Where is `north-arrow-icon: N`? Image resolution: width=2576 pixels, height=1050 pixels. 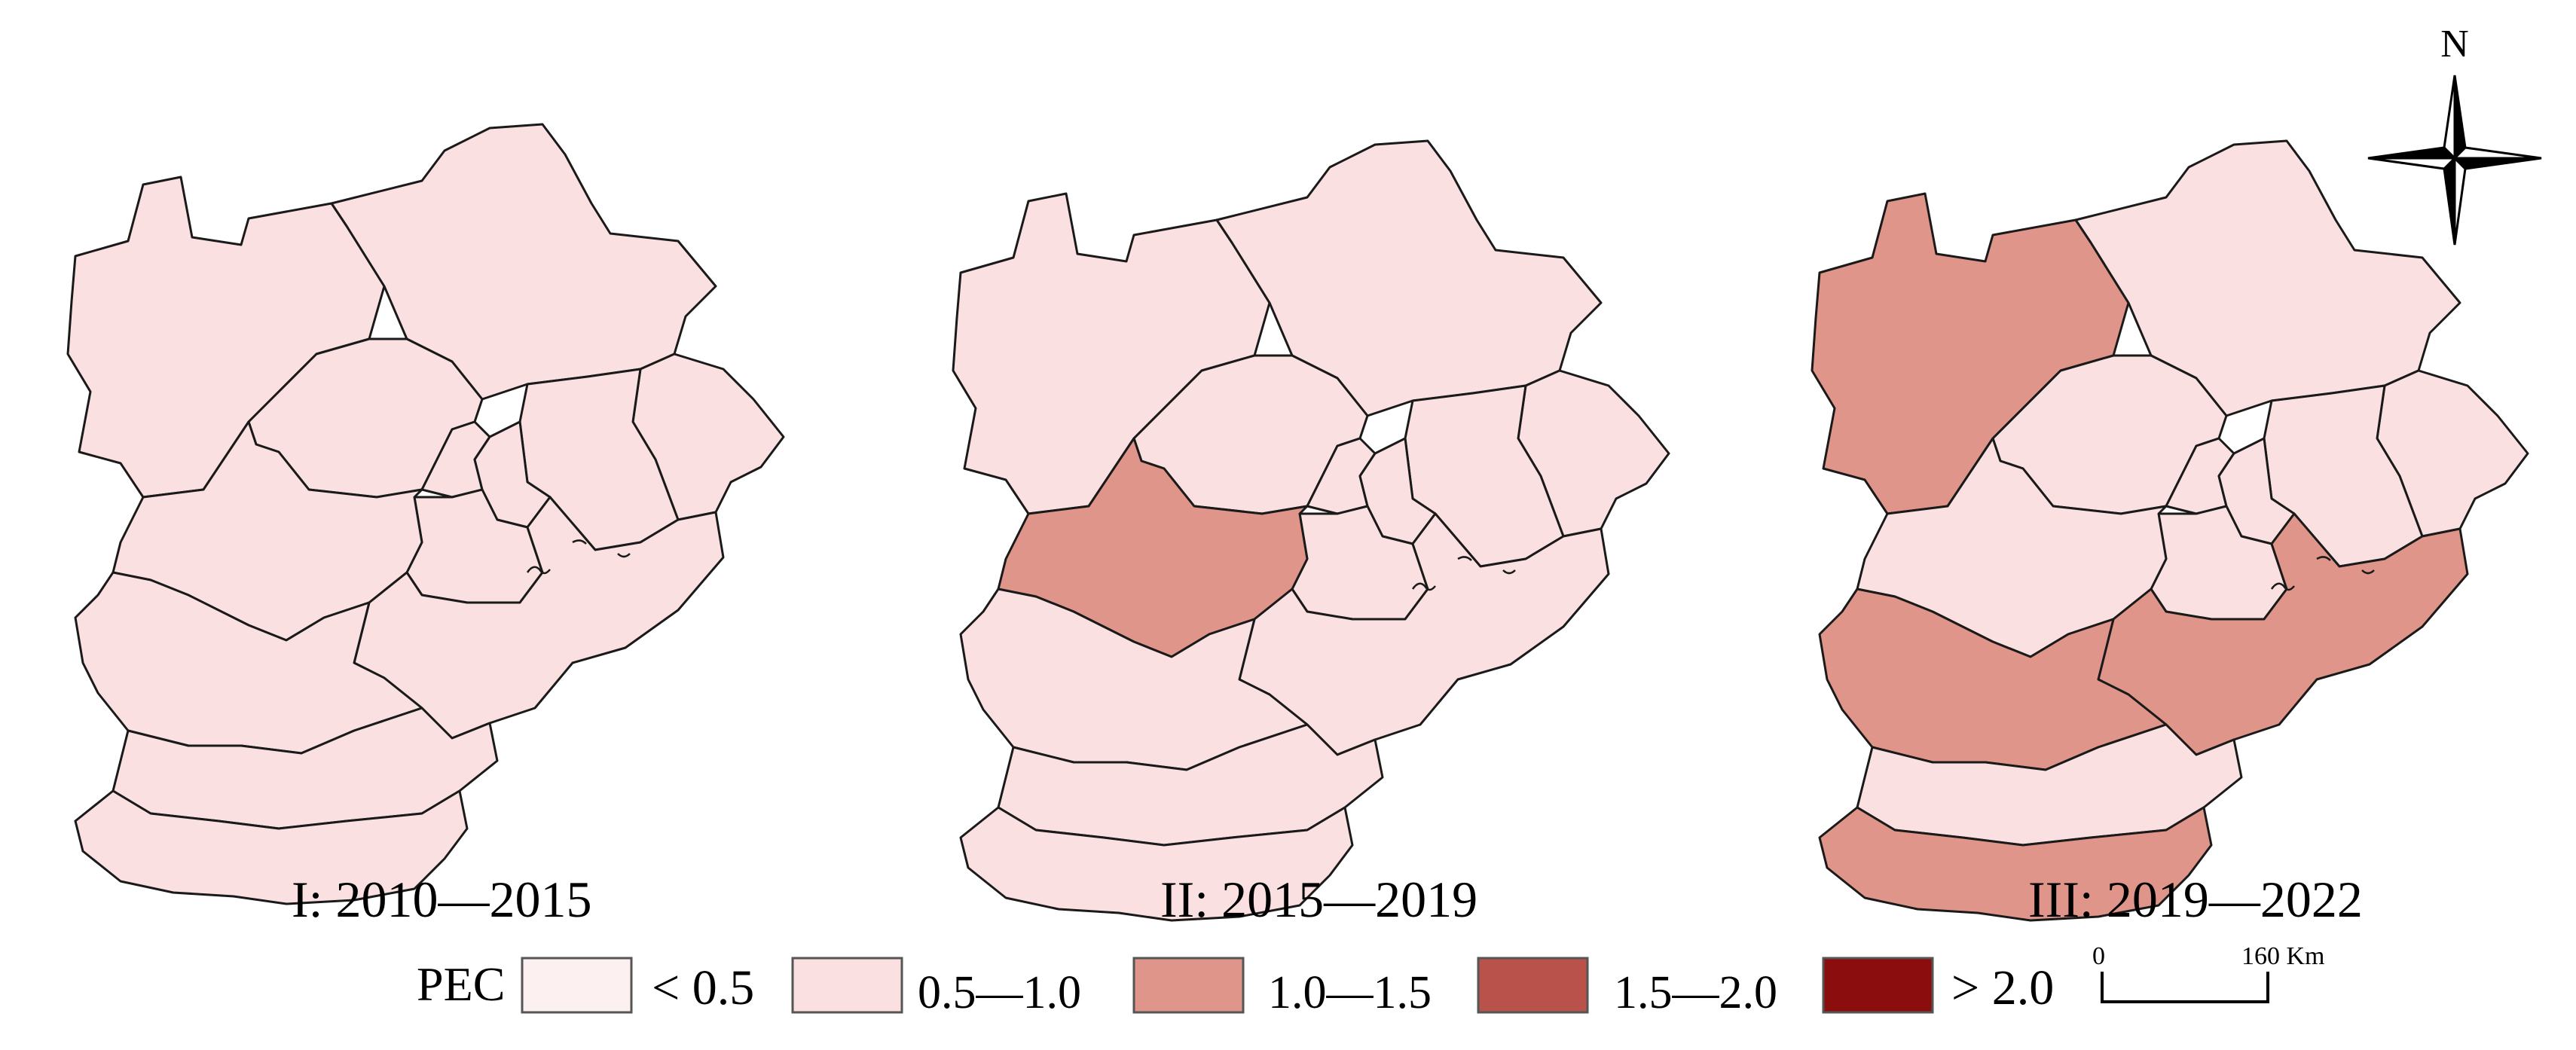 north-arrow-icon: N is located at coordinates (2454, 134).